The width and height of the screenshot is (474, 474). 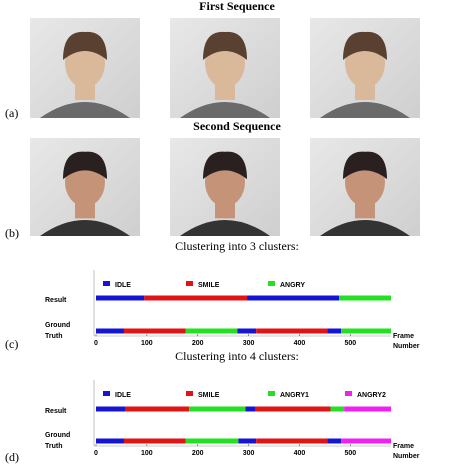 I want to click on chart-title: Clustering into 4 clusters:, so click(x=237, y=356).